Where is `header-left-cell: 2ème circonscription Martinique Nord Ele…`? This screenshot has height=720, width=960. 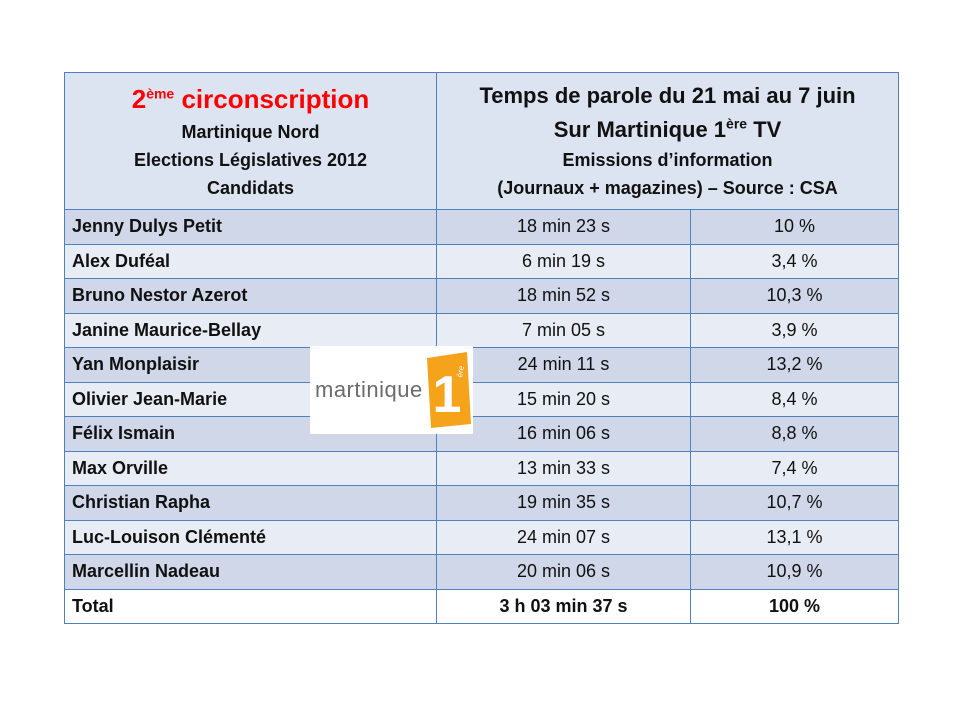 header-left-cell: 2ème circonscription Martinique Nord Ele… is located at coordinates (250, 141).